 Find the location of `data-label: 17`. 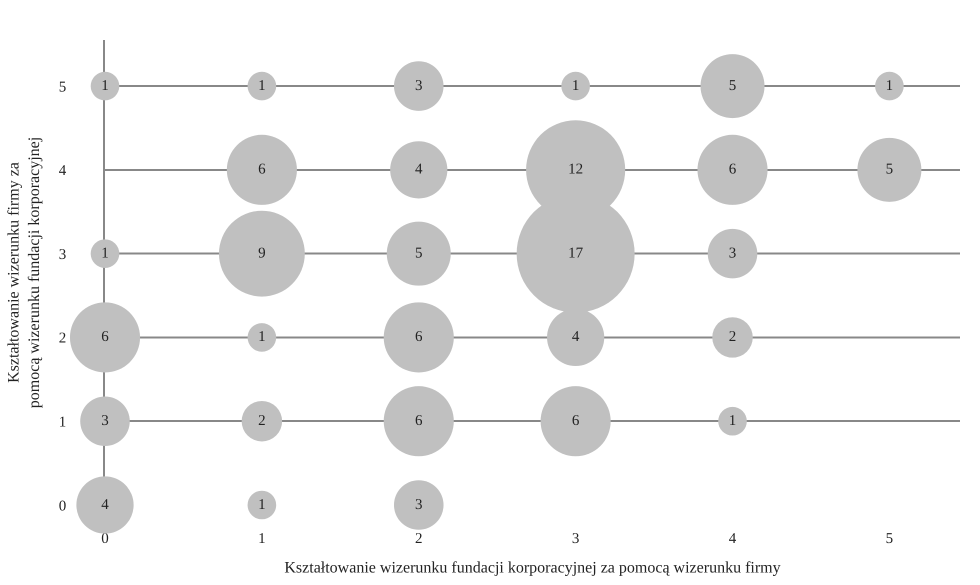

data-label: 17 is located at coordinates (576, 253).